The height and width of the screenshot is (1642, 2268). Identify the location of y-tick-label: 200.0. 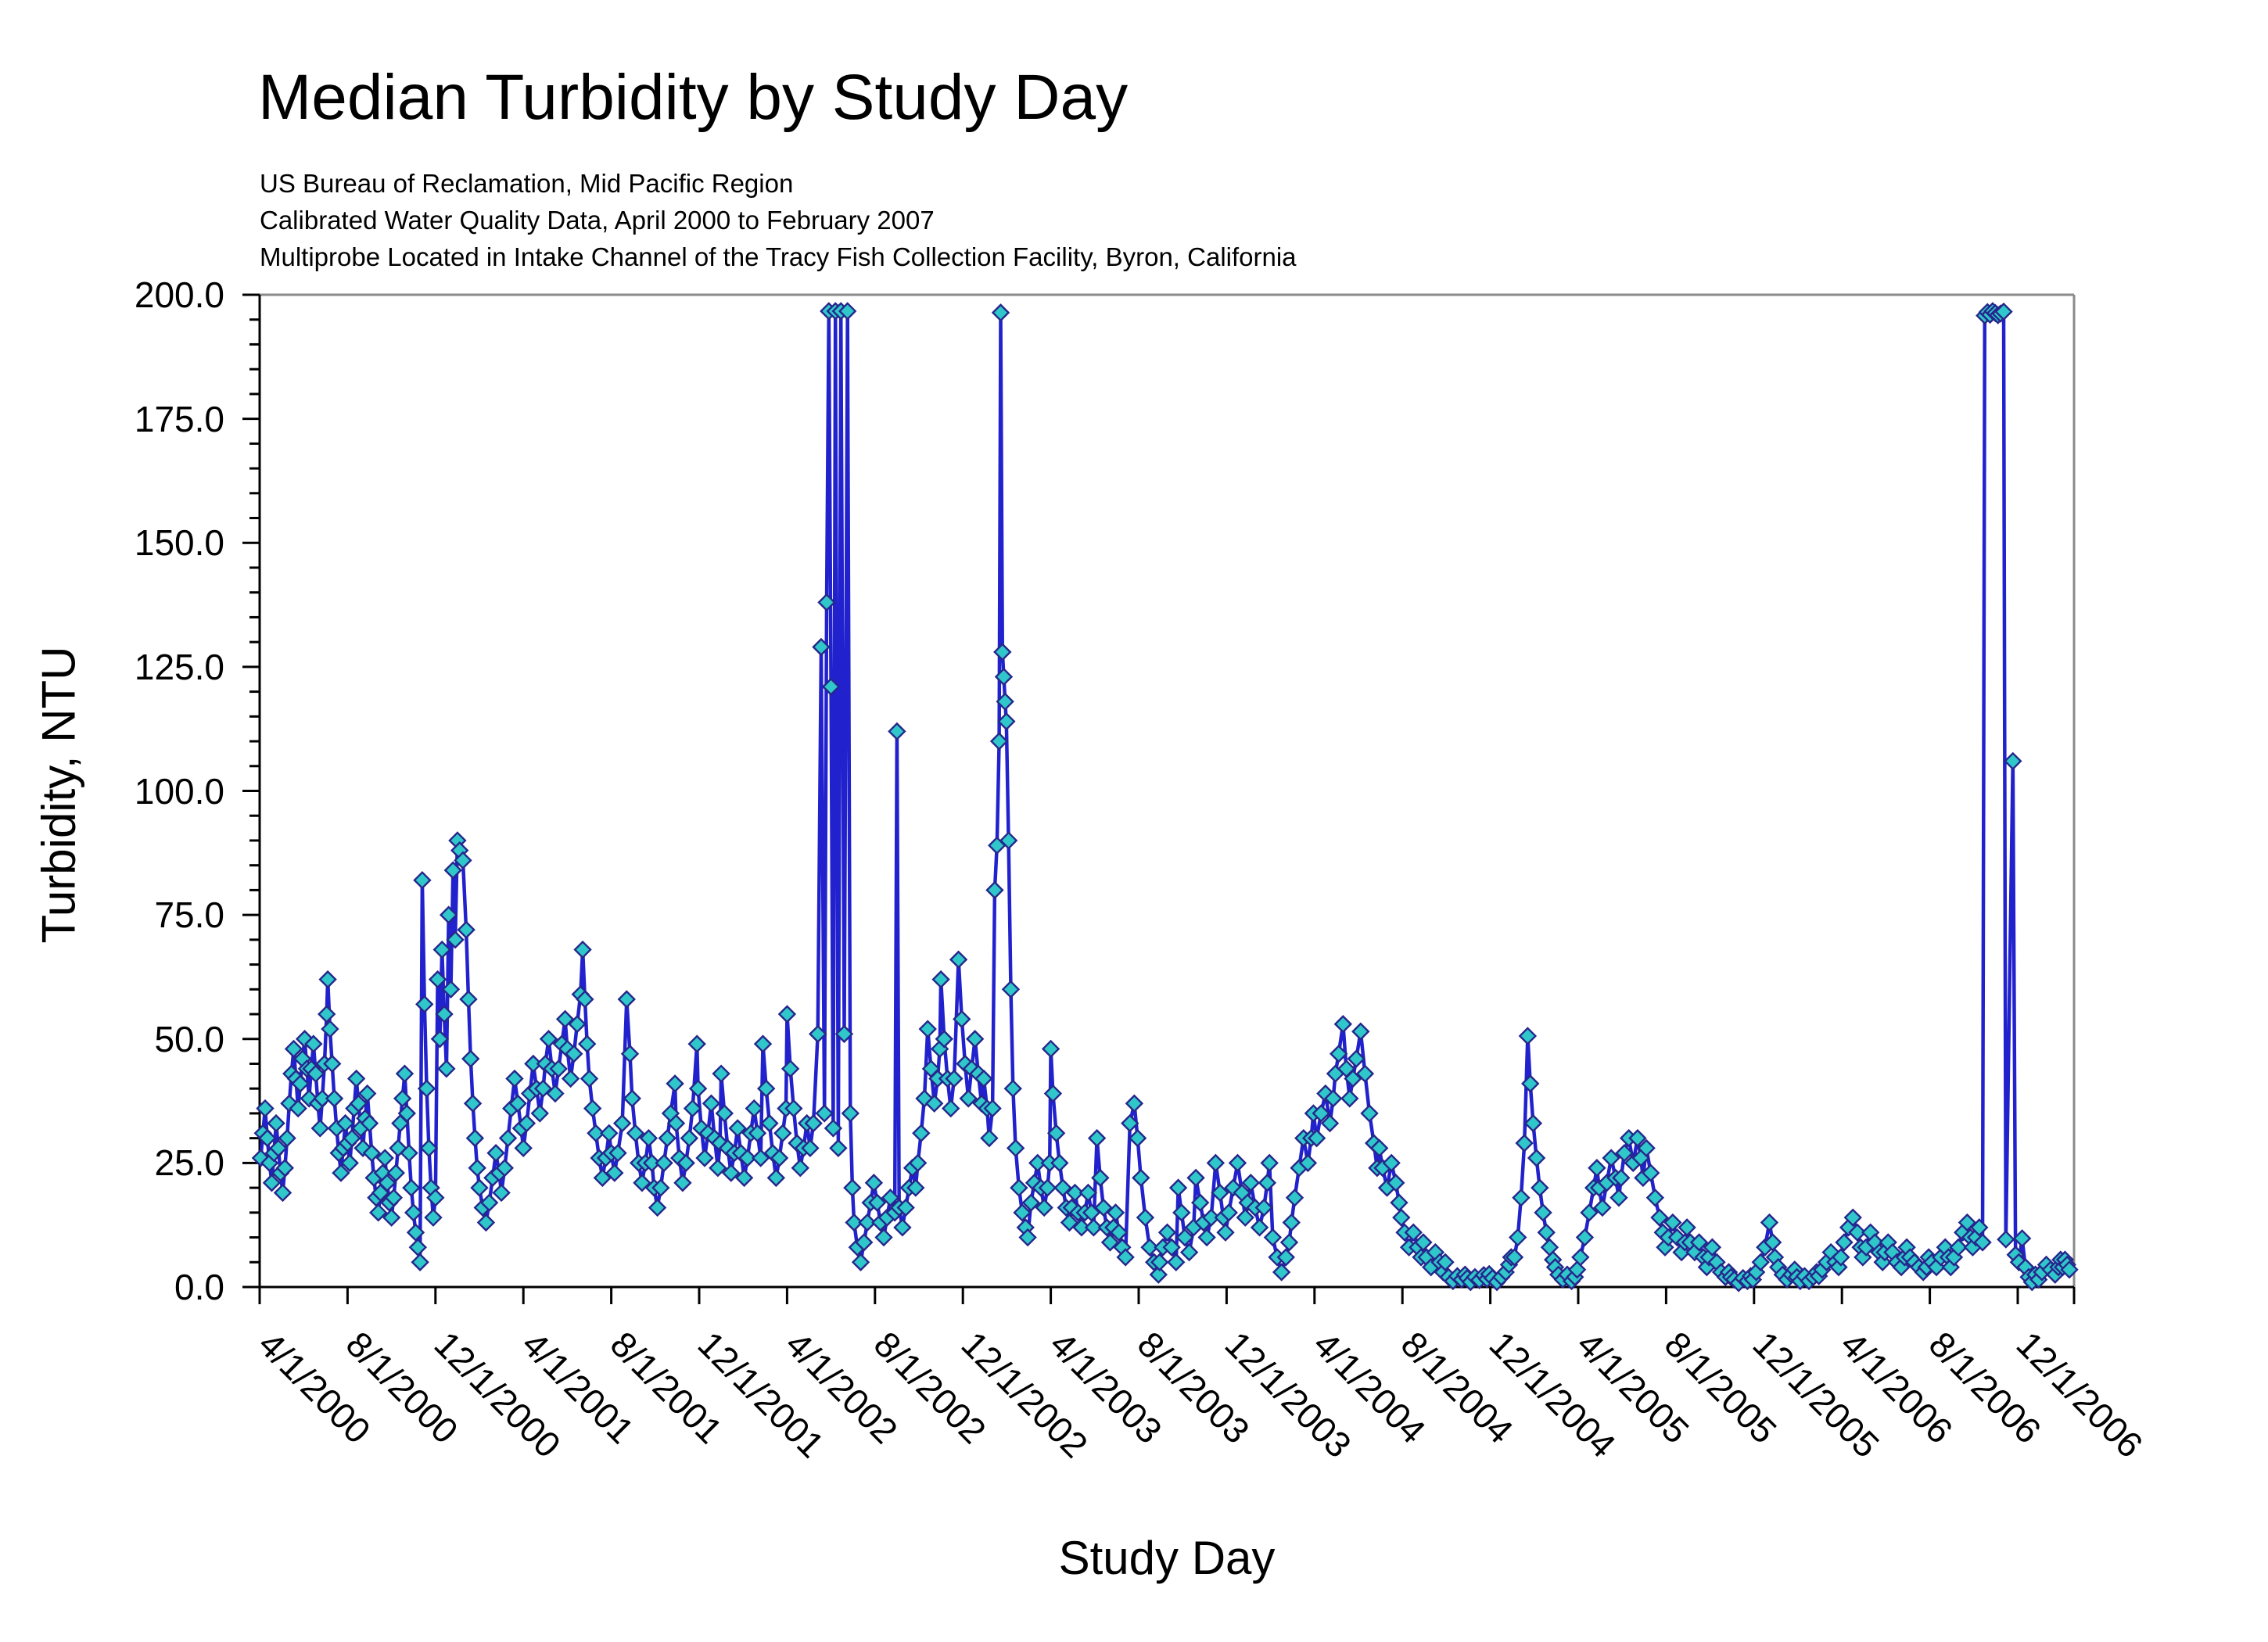
(179, 294).